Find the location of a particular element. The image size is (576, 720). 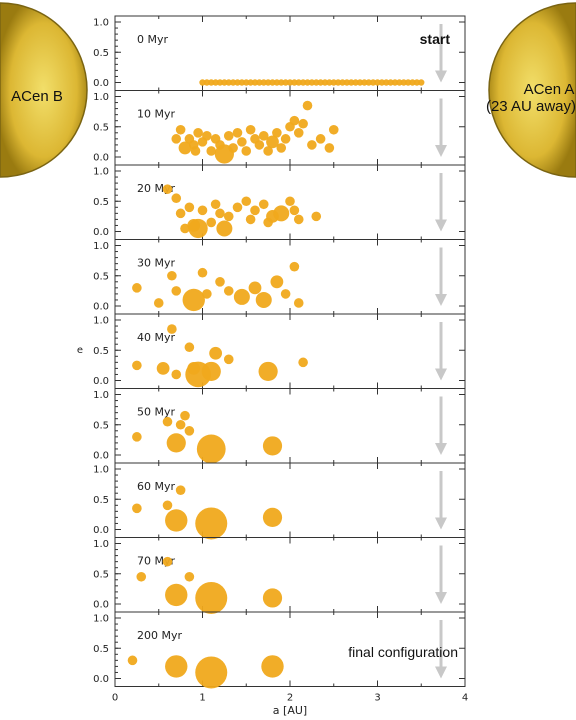

star-acen-a-disc is located at coordinates (532, 90).